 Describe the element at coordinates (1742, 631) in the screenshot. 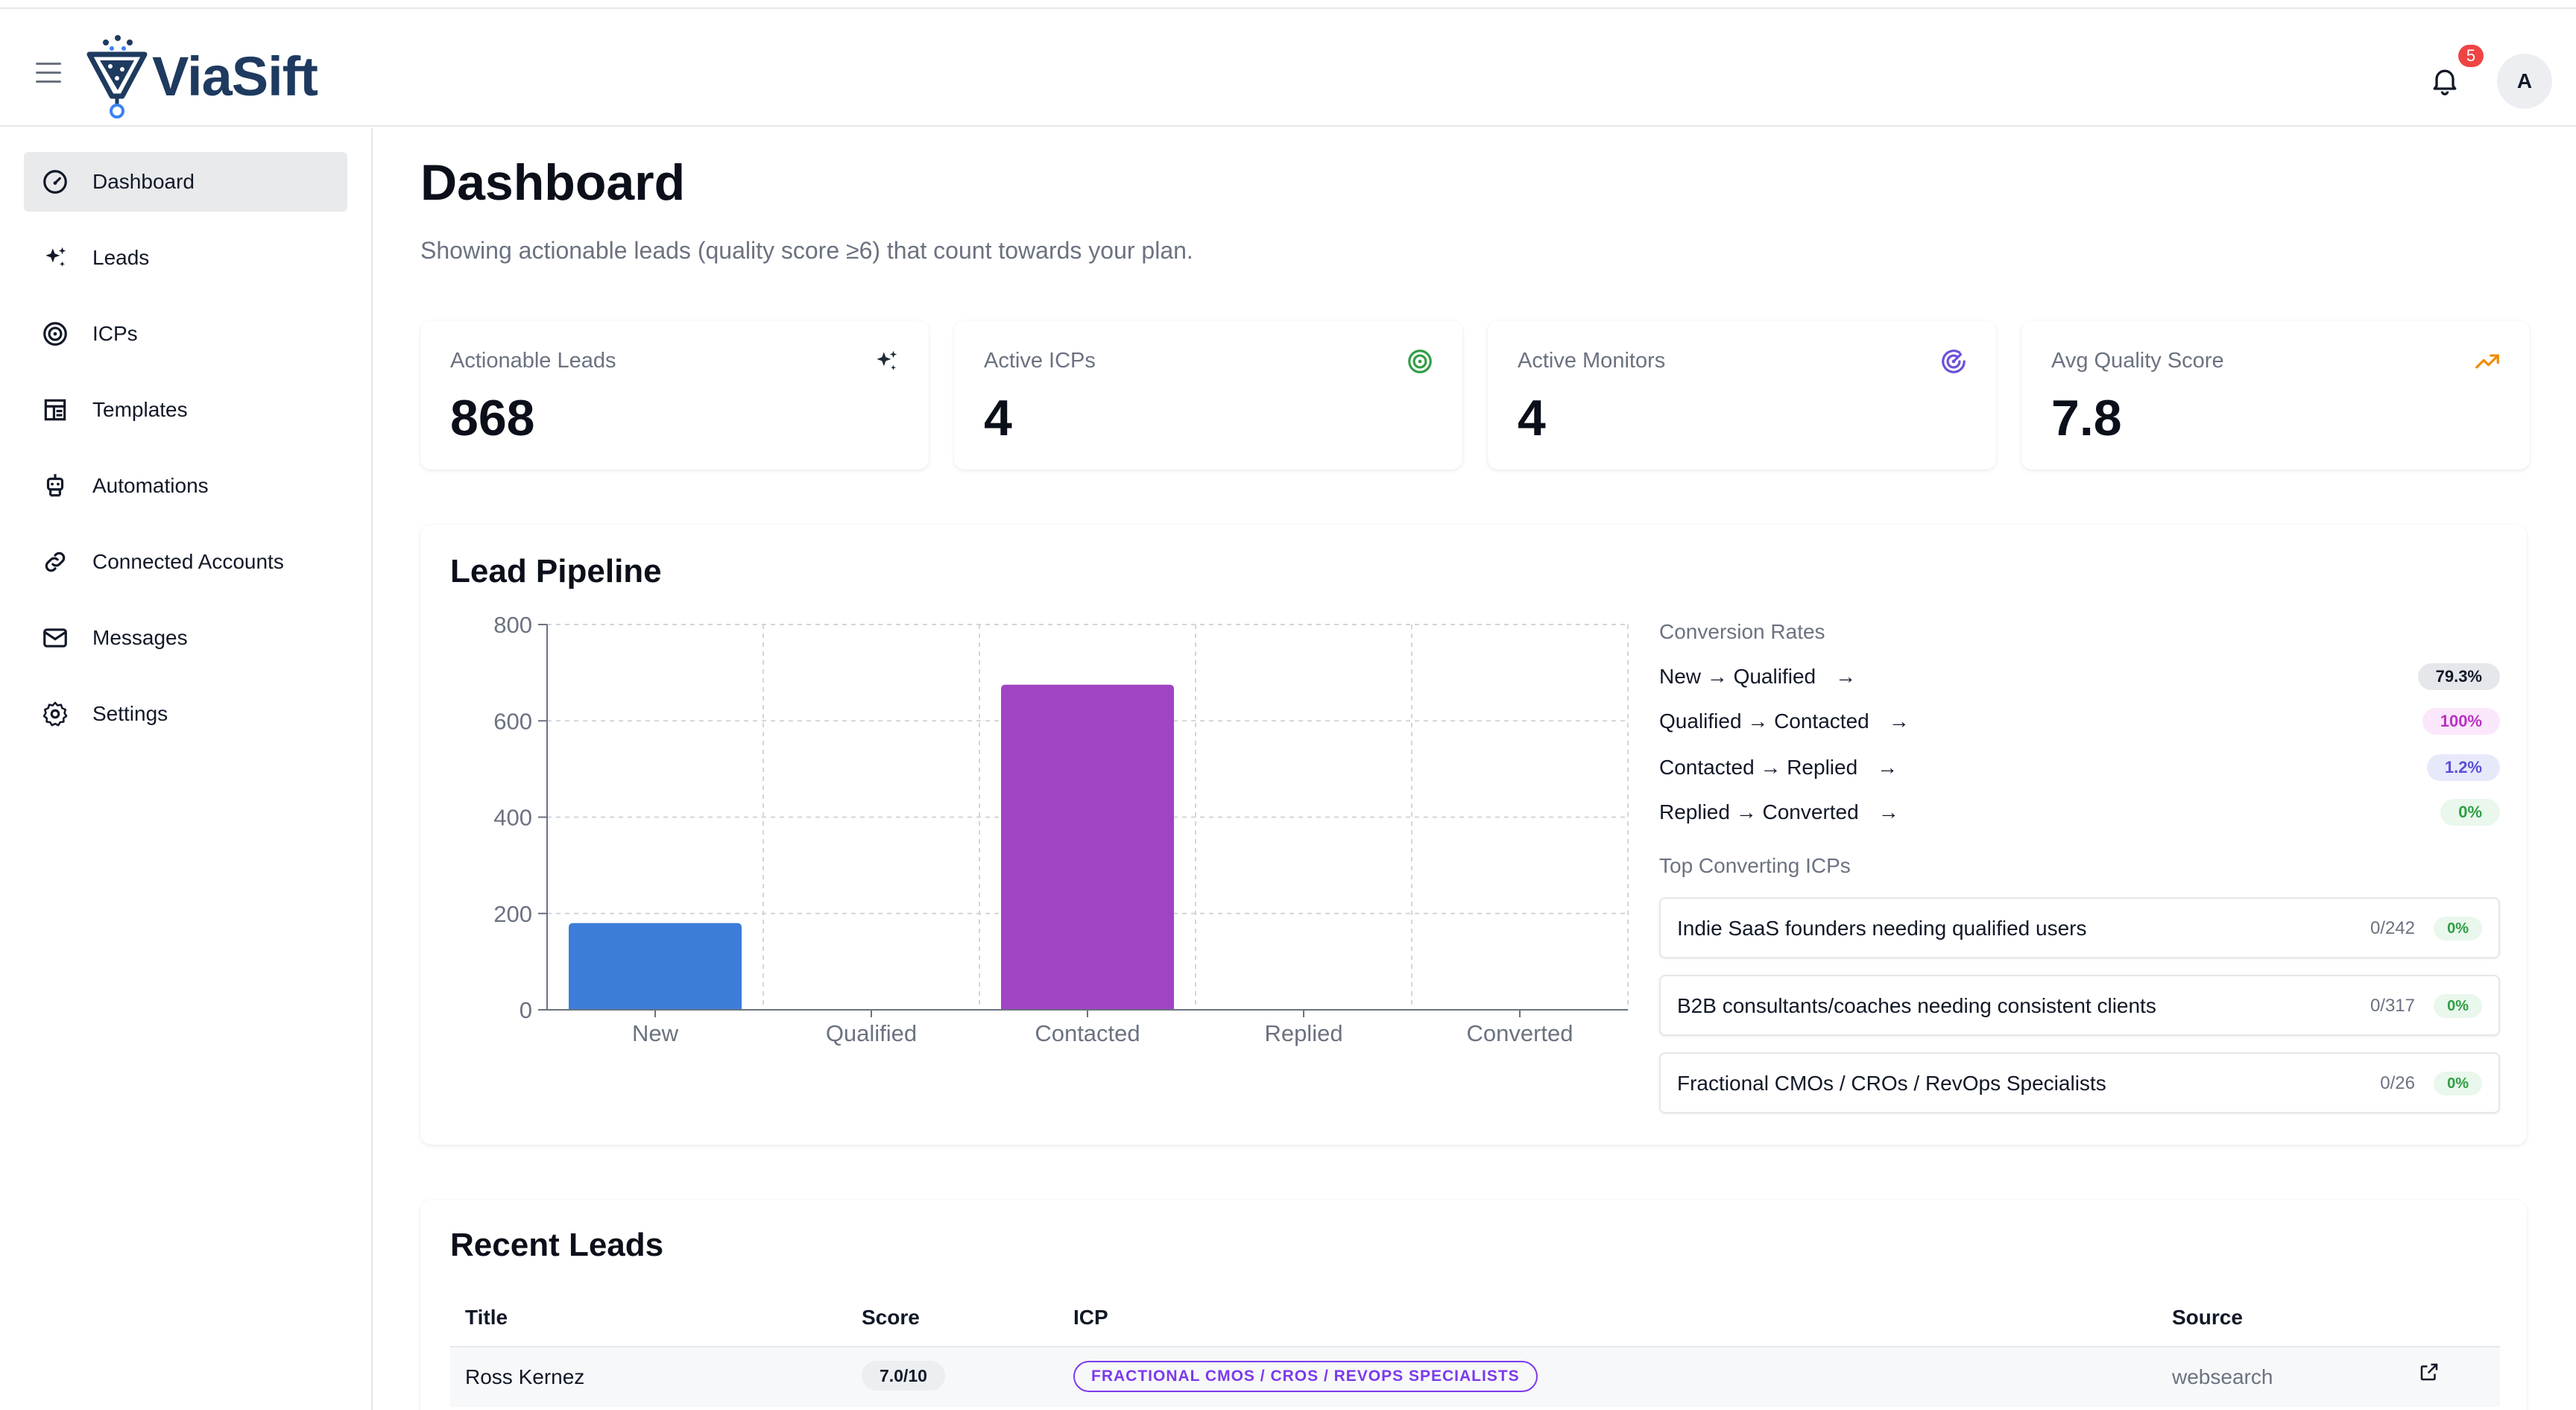

I see `conversion-rates-title: Conversion Rates` at that location.